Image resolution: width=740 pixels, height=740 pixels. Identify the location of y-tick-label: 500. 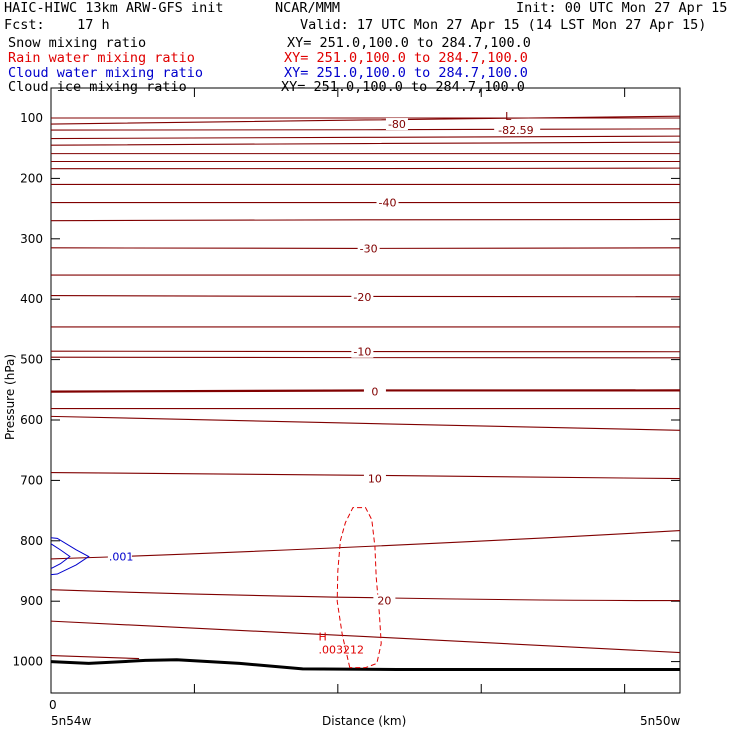
(31, 360).